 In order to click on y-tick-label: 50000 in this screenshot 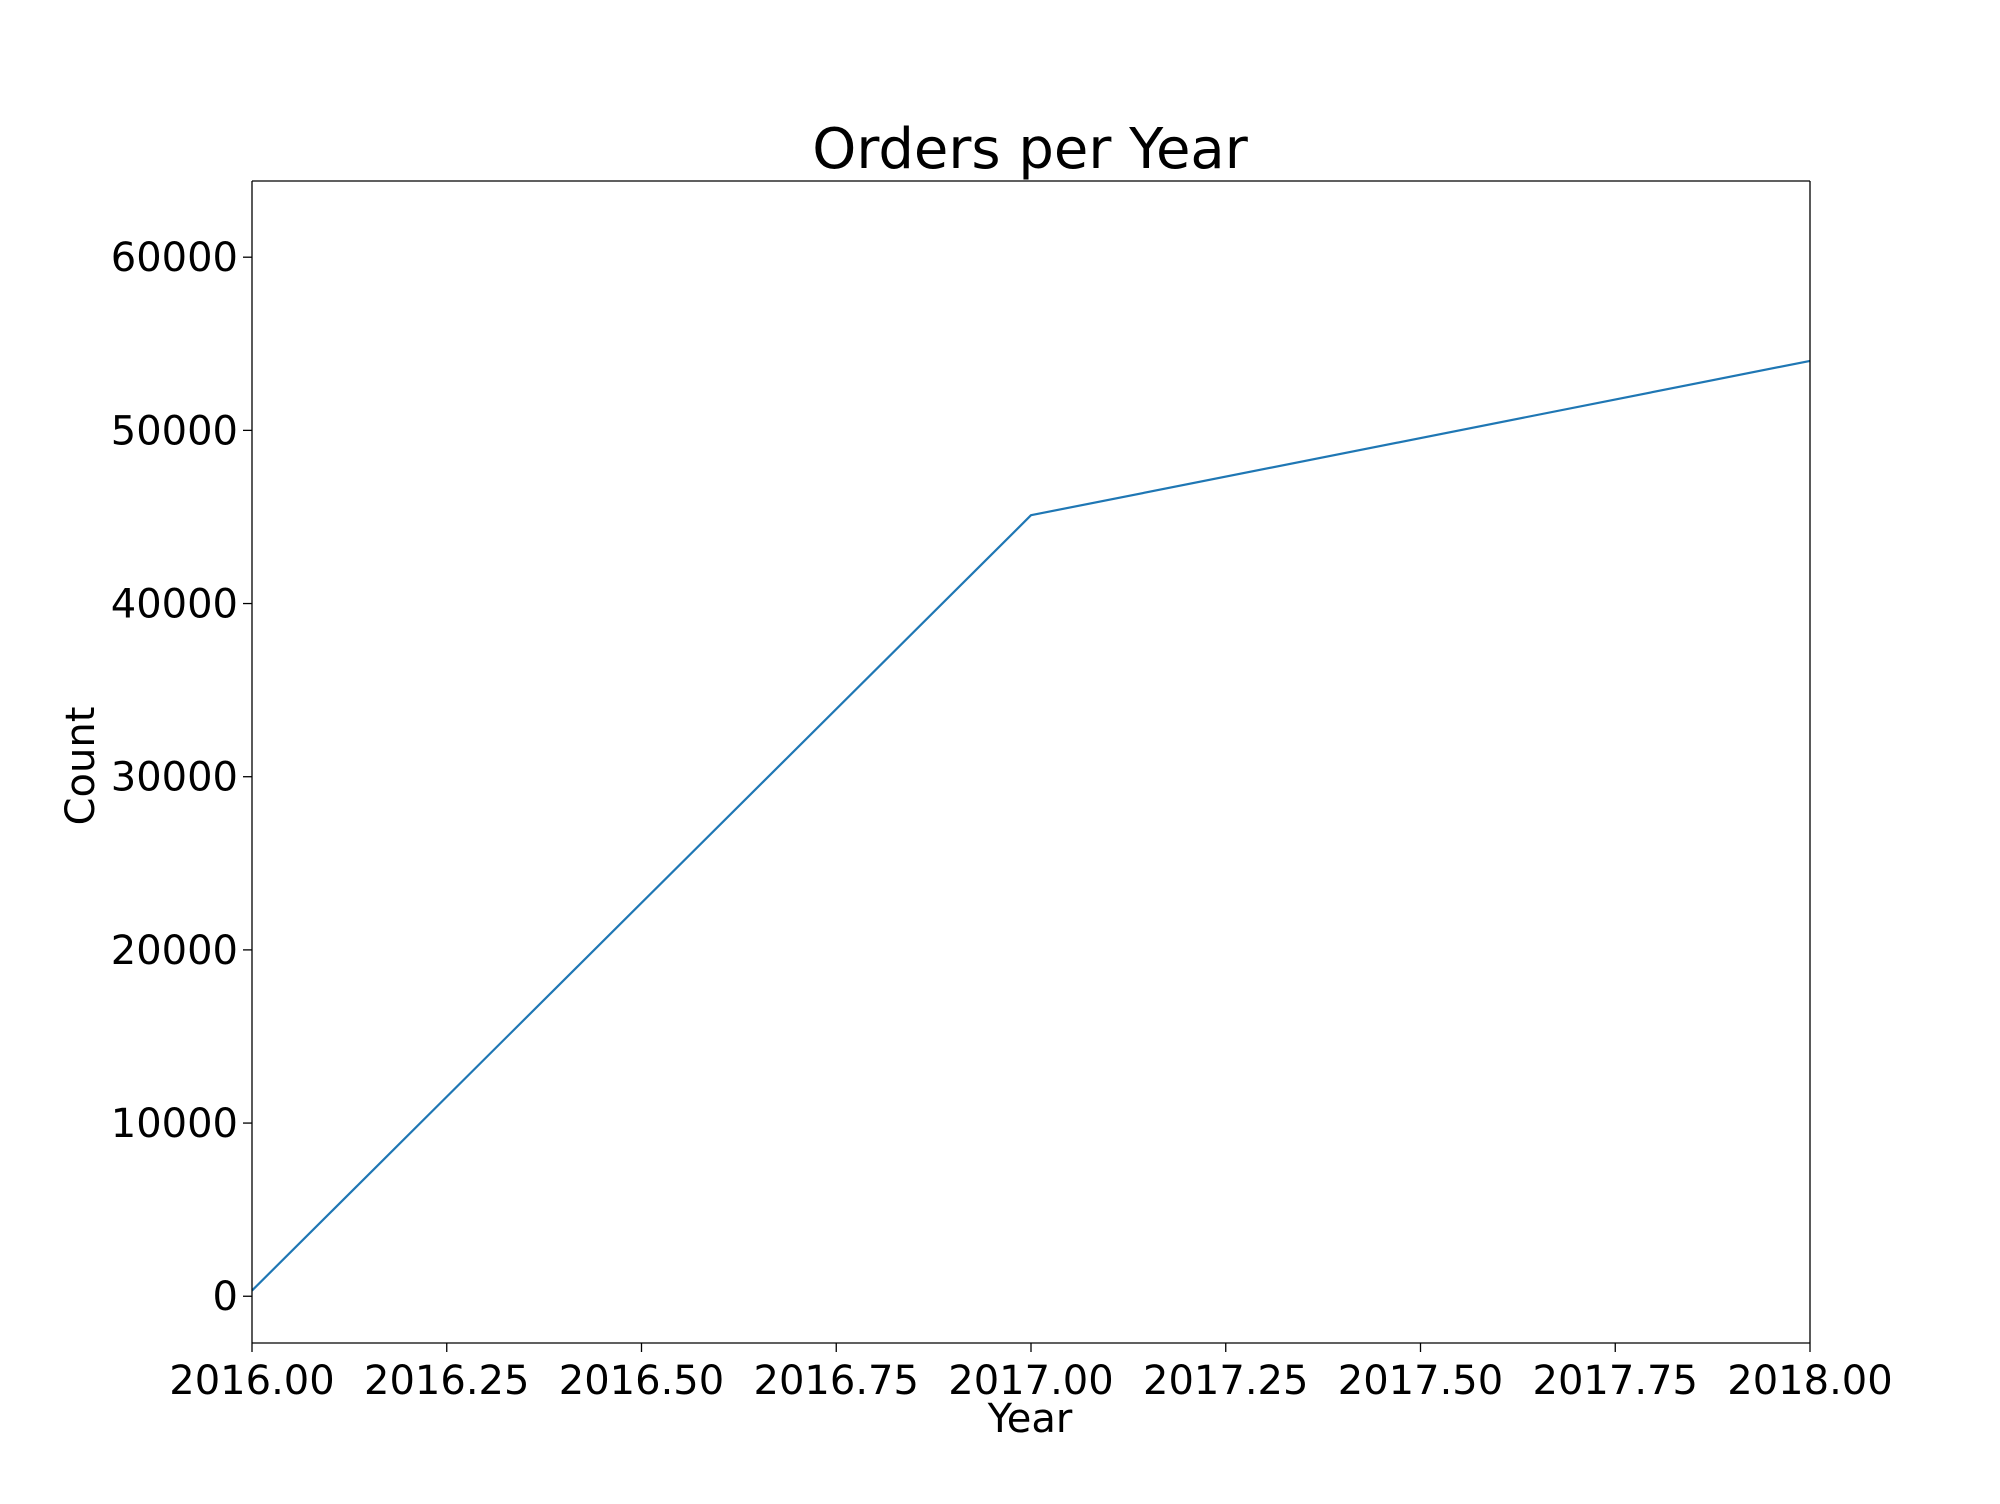, I will do `click(174, 431)`.